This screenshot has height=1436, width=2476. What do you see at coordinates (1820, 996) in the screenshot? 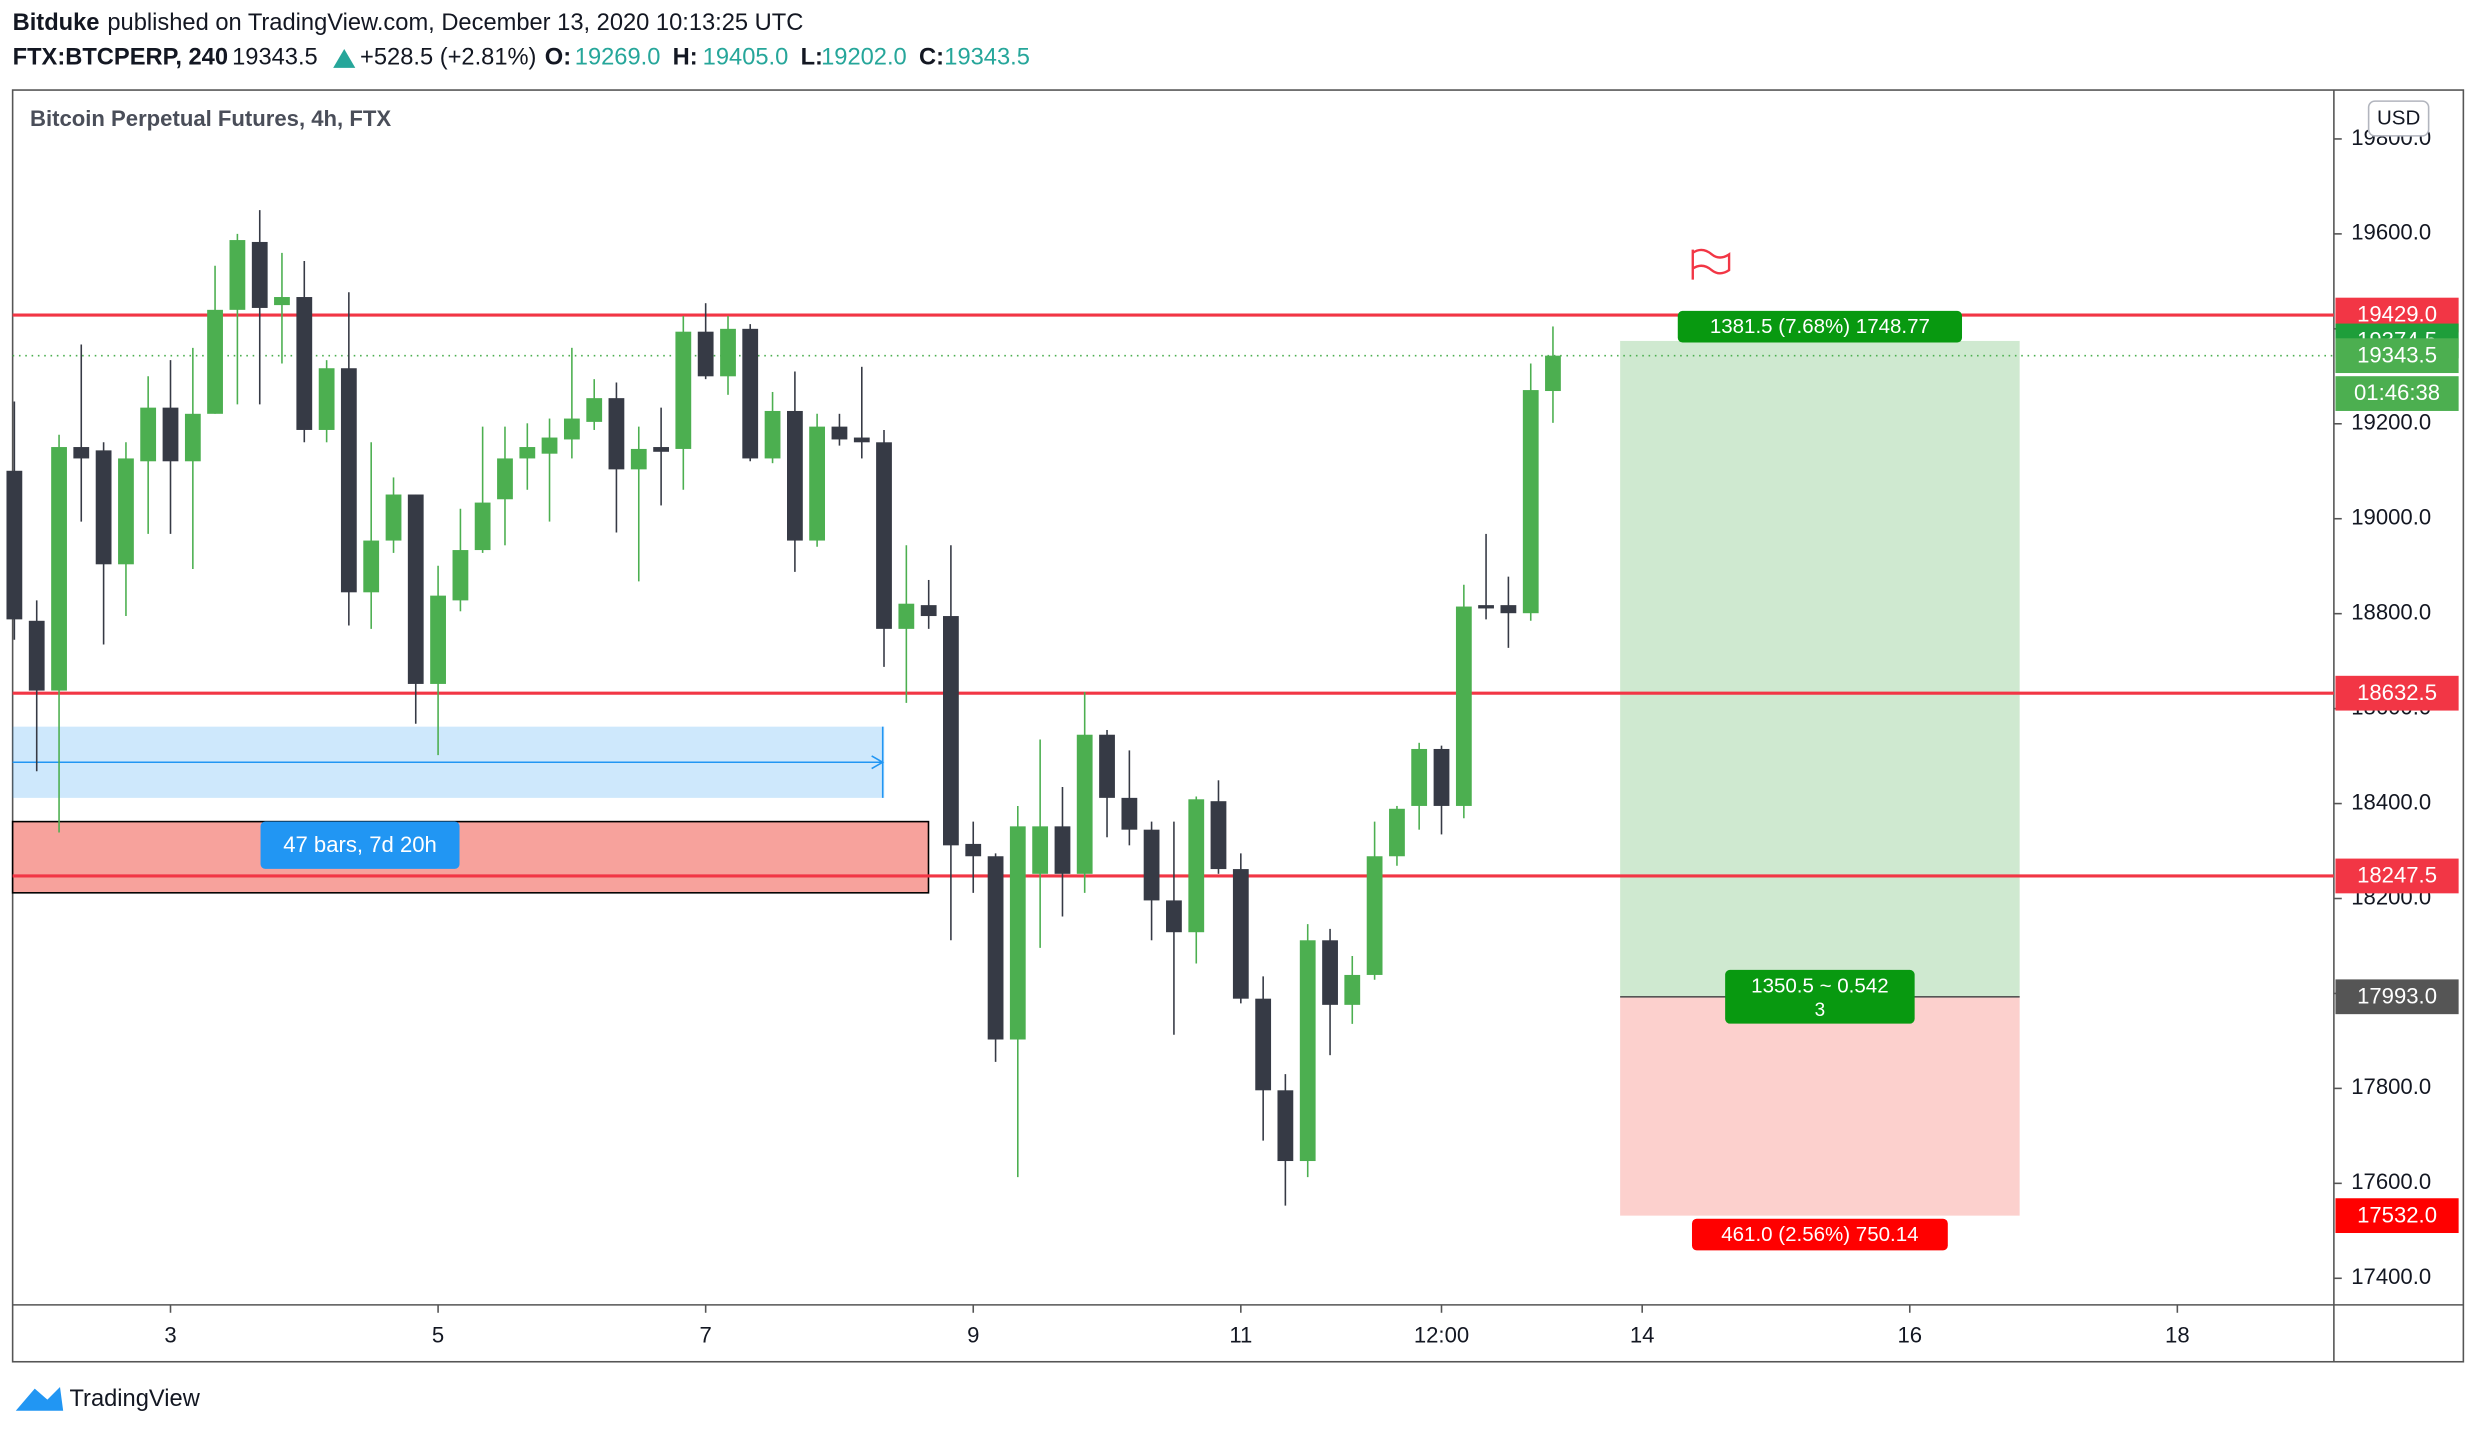
I see `entry-label-box` at bounding box center [1820, 996].